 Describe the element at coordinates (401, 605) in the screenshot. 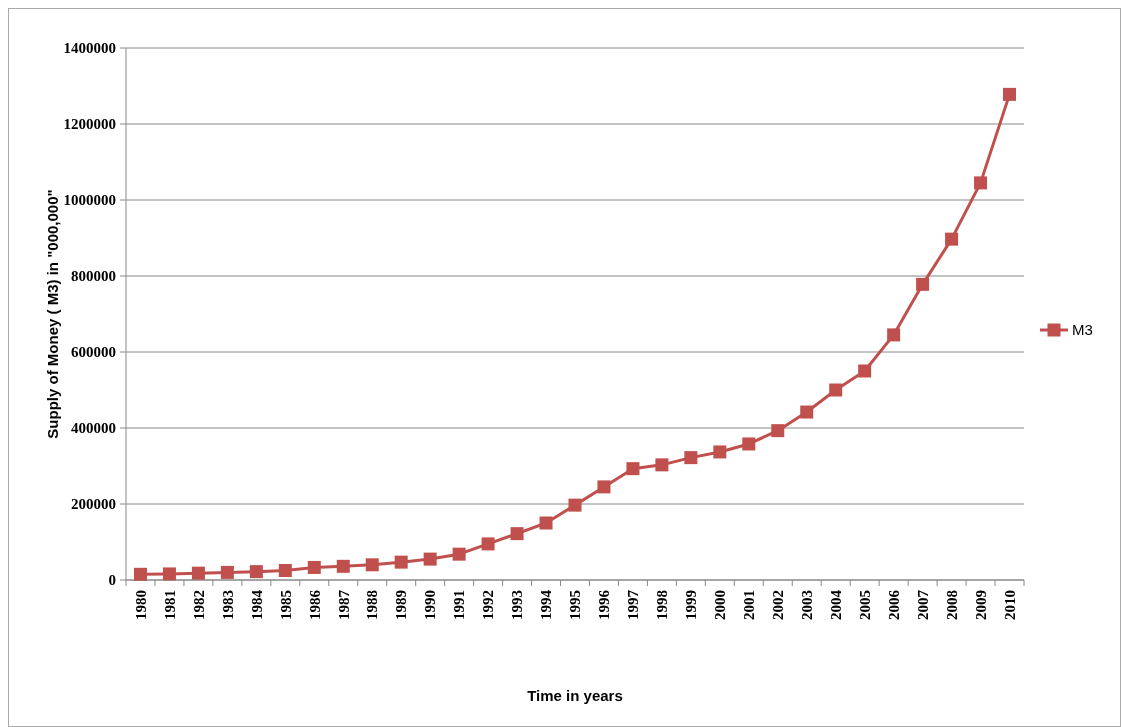

I see `x-tick-label: 1989` at that location.